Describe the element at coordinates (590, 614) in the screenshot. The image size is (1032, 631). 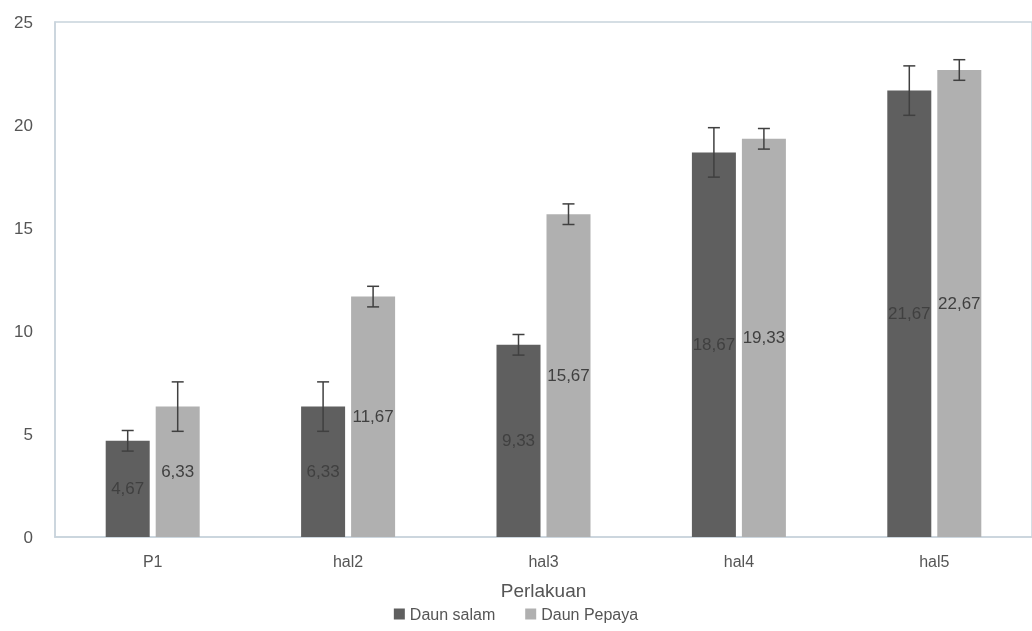
I see `legend-label: Daun Pepaya` at that location.